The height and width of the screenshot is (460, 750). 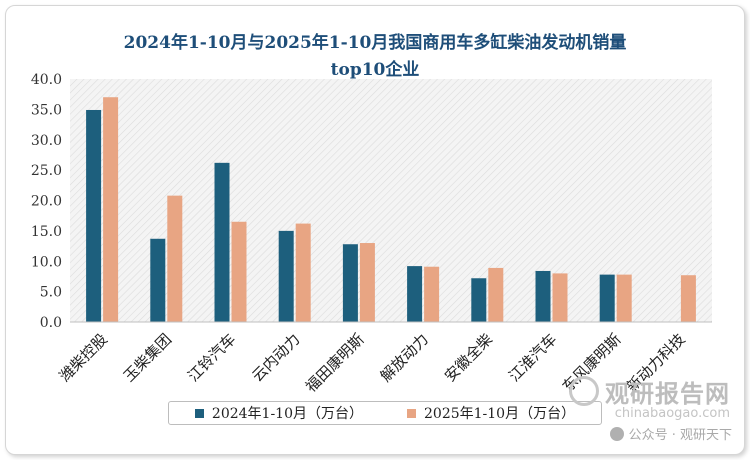 I want to click on wechat-icon, so click(x=616, y=433).